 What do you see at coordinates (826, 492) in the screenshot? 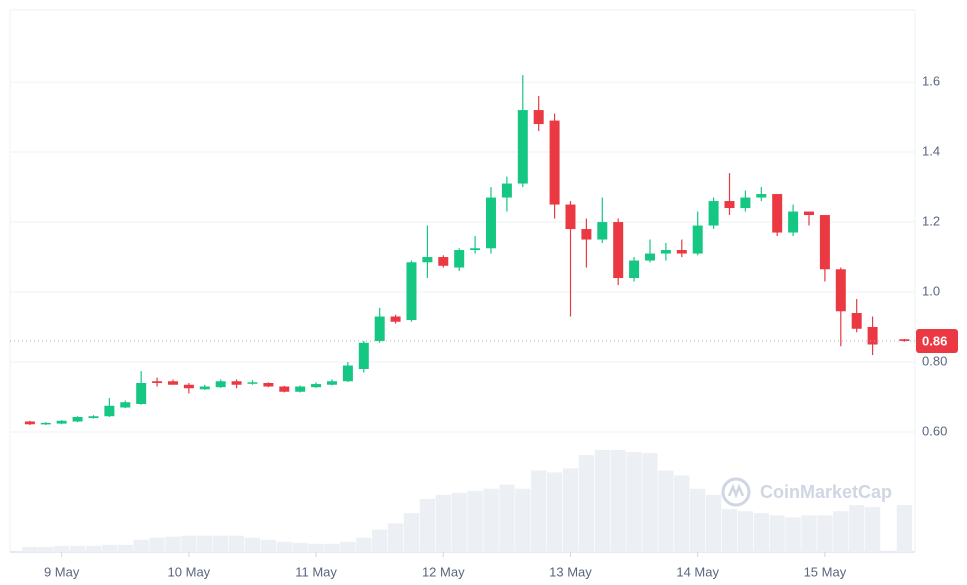
I see `watermark: CoinMarketCap` at bounding box center [826, 492].